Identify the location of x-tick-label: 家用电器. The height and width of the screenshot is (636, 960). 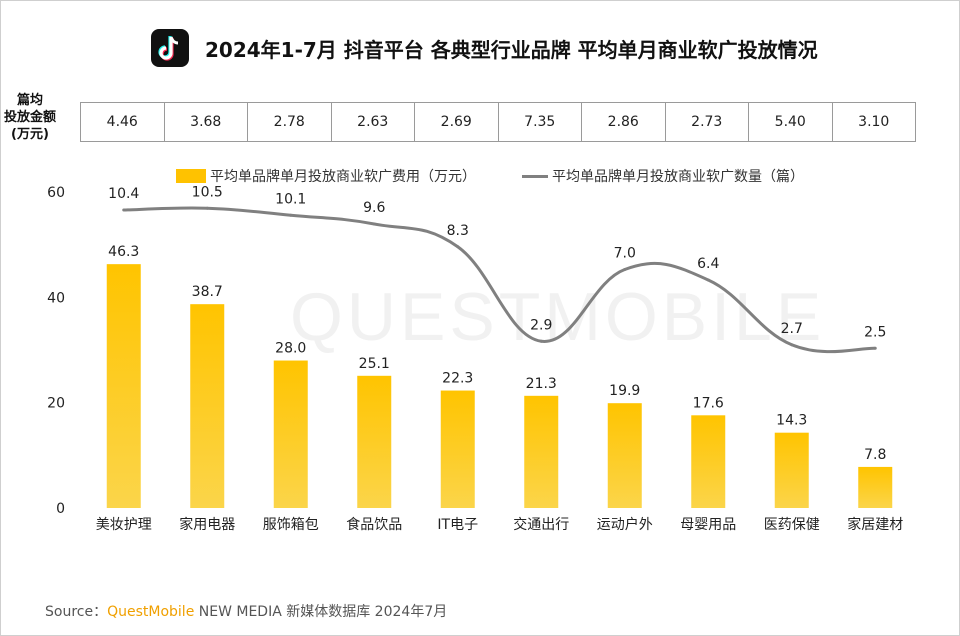
(207, 524).